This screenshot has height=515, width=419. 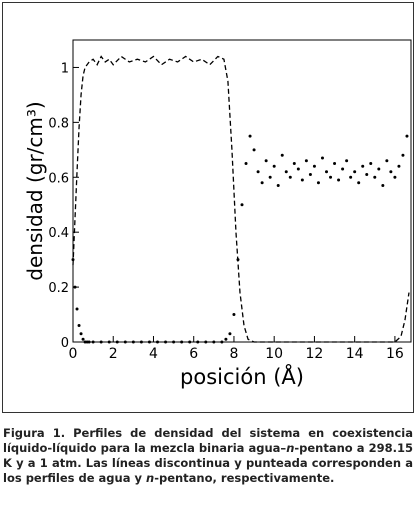 What do you see at coordinates (153, 354) in the screenshot?
I see `x-tick-label: 4` at bounding box center [153, 354].